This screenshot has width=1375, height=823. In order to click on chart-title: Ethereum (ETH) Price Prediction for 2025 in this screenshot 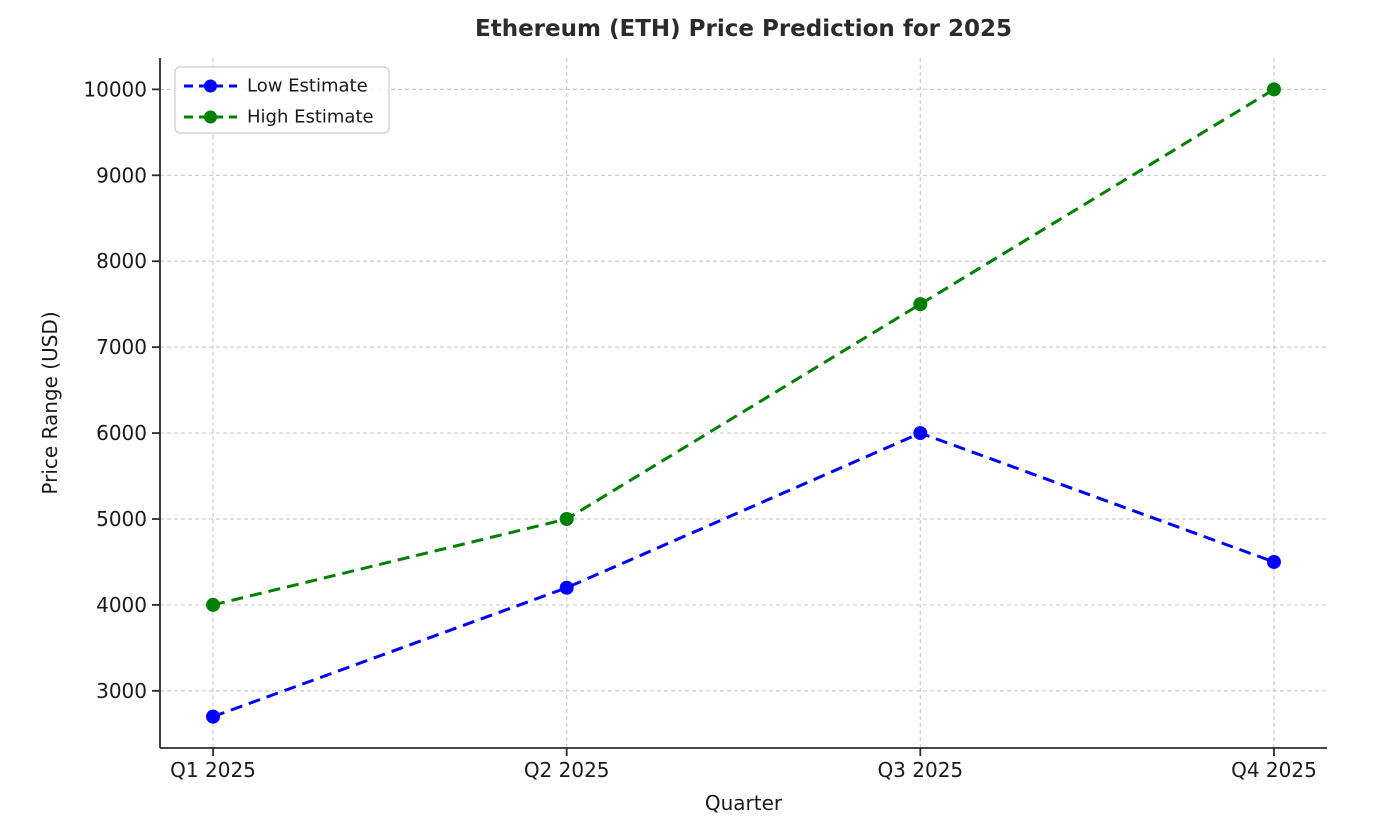, I will do `click(743, 29)`.